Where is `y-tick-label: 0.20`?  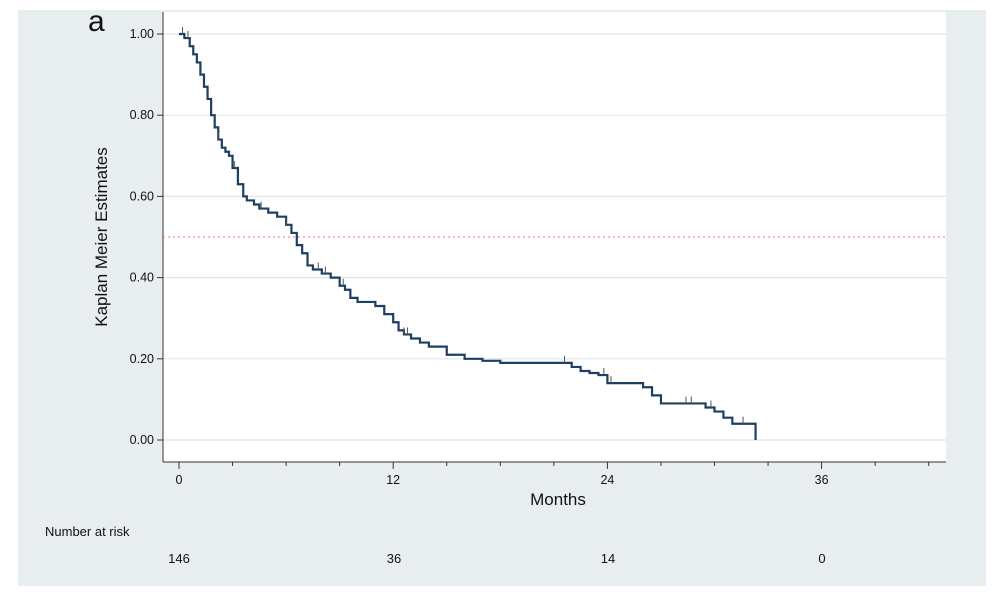 y-tick-label: 0.20 is located at coordinates (142, 359).